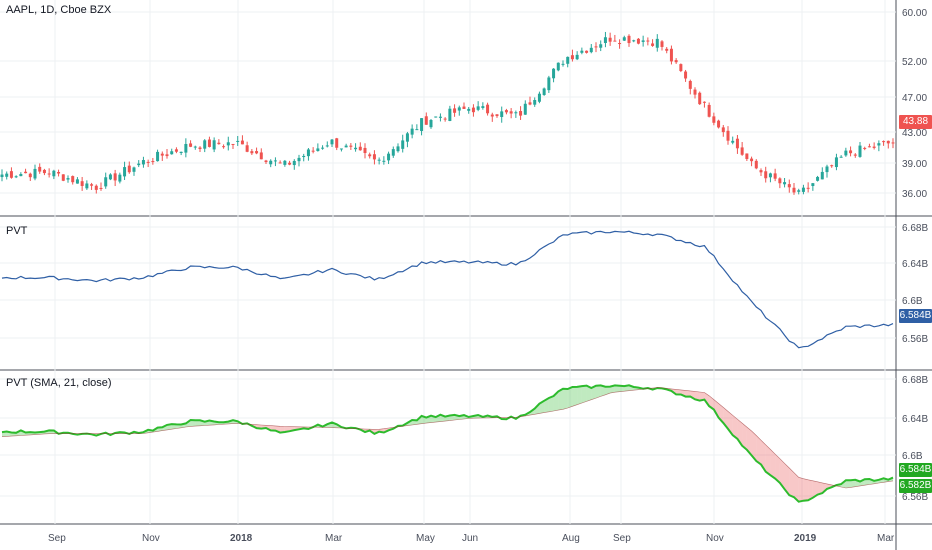 The width and height of the screenshot is (932, 550). I want to click on pvt-axis-label: 6.64B, so click(915, 264).